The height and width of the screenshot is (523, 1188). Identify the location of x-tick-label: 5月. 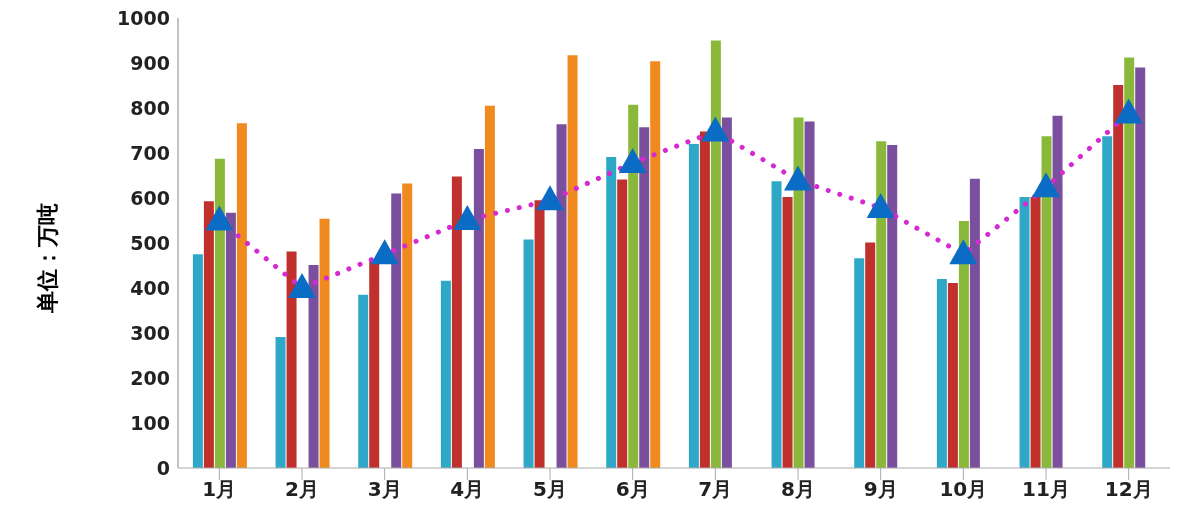
(550, 489).